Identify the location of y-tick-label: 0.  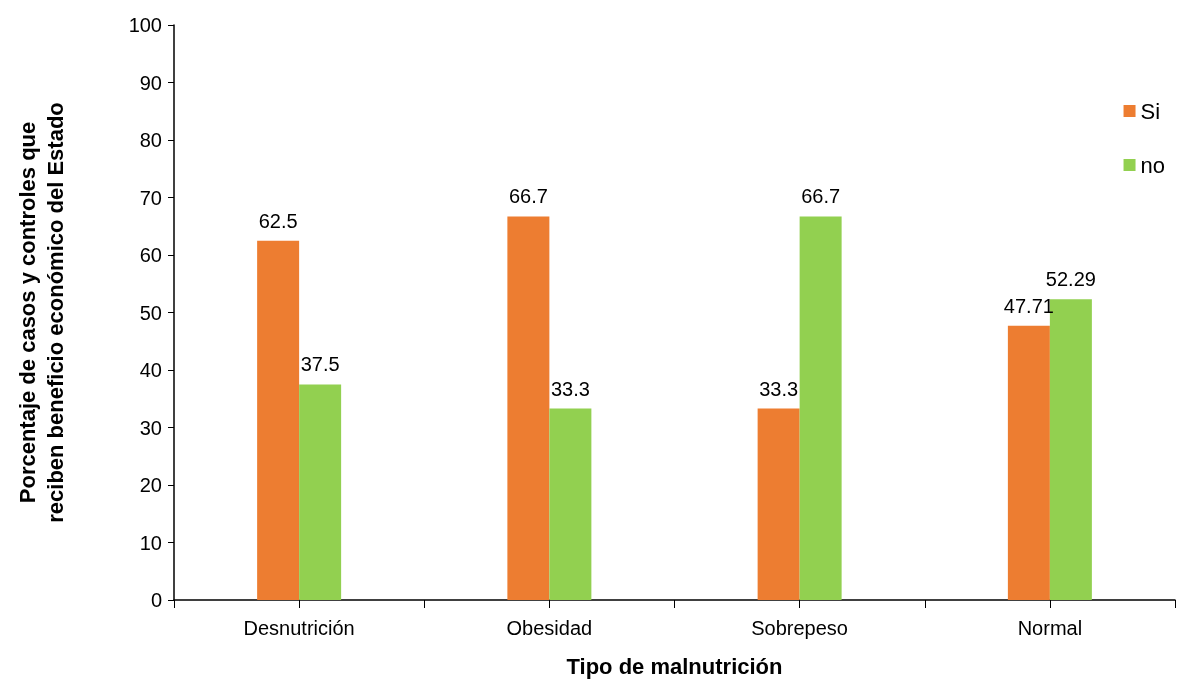
(156, 600).